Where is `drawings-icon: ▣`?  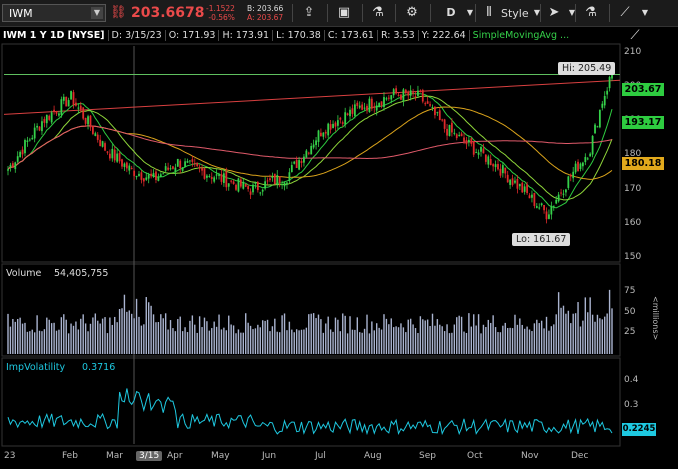
drawings-icon: ▣ is located at coordinates (344, 12).